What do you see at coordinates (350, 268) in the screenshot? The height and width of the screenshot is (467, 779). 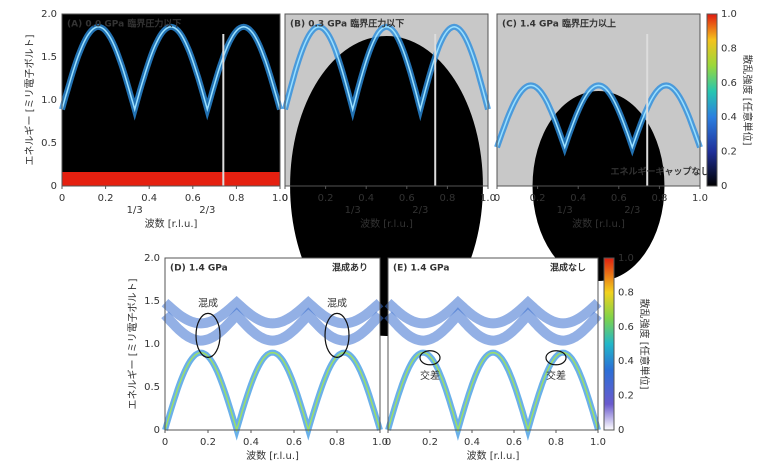 I see `panel-tag: 混成あり` at bounding box center [350, 268].